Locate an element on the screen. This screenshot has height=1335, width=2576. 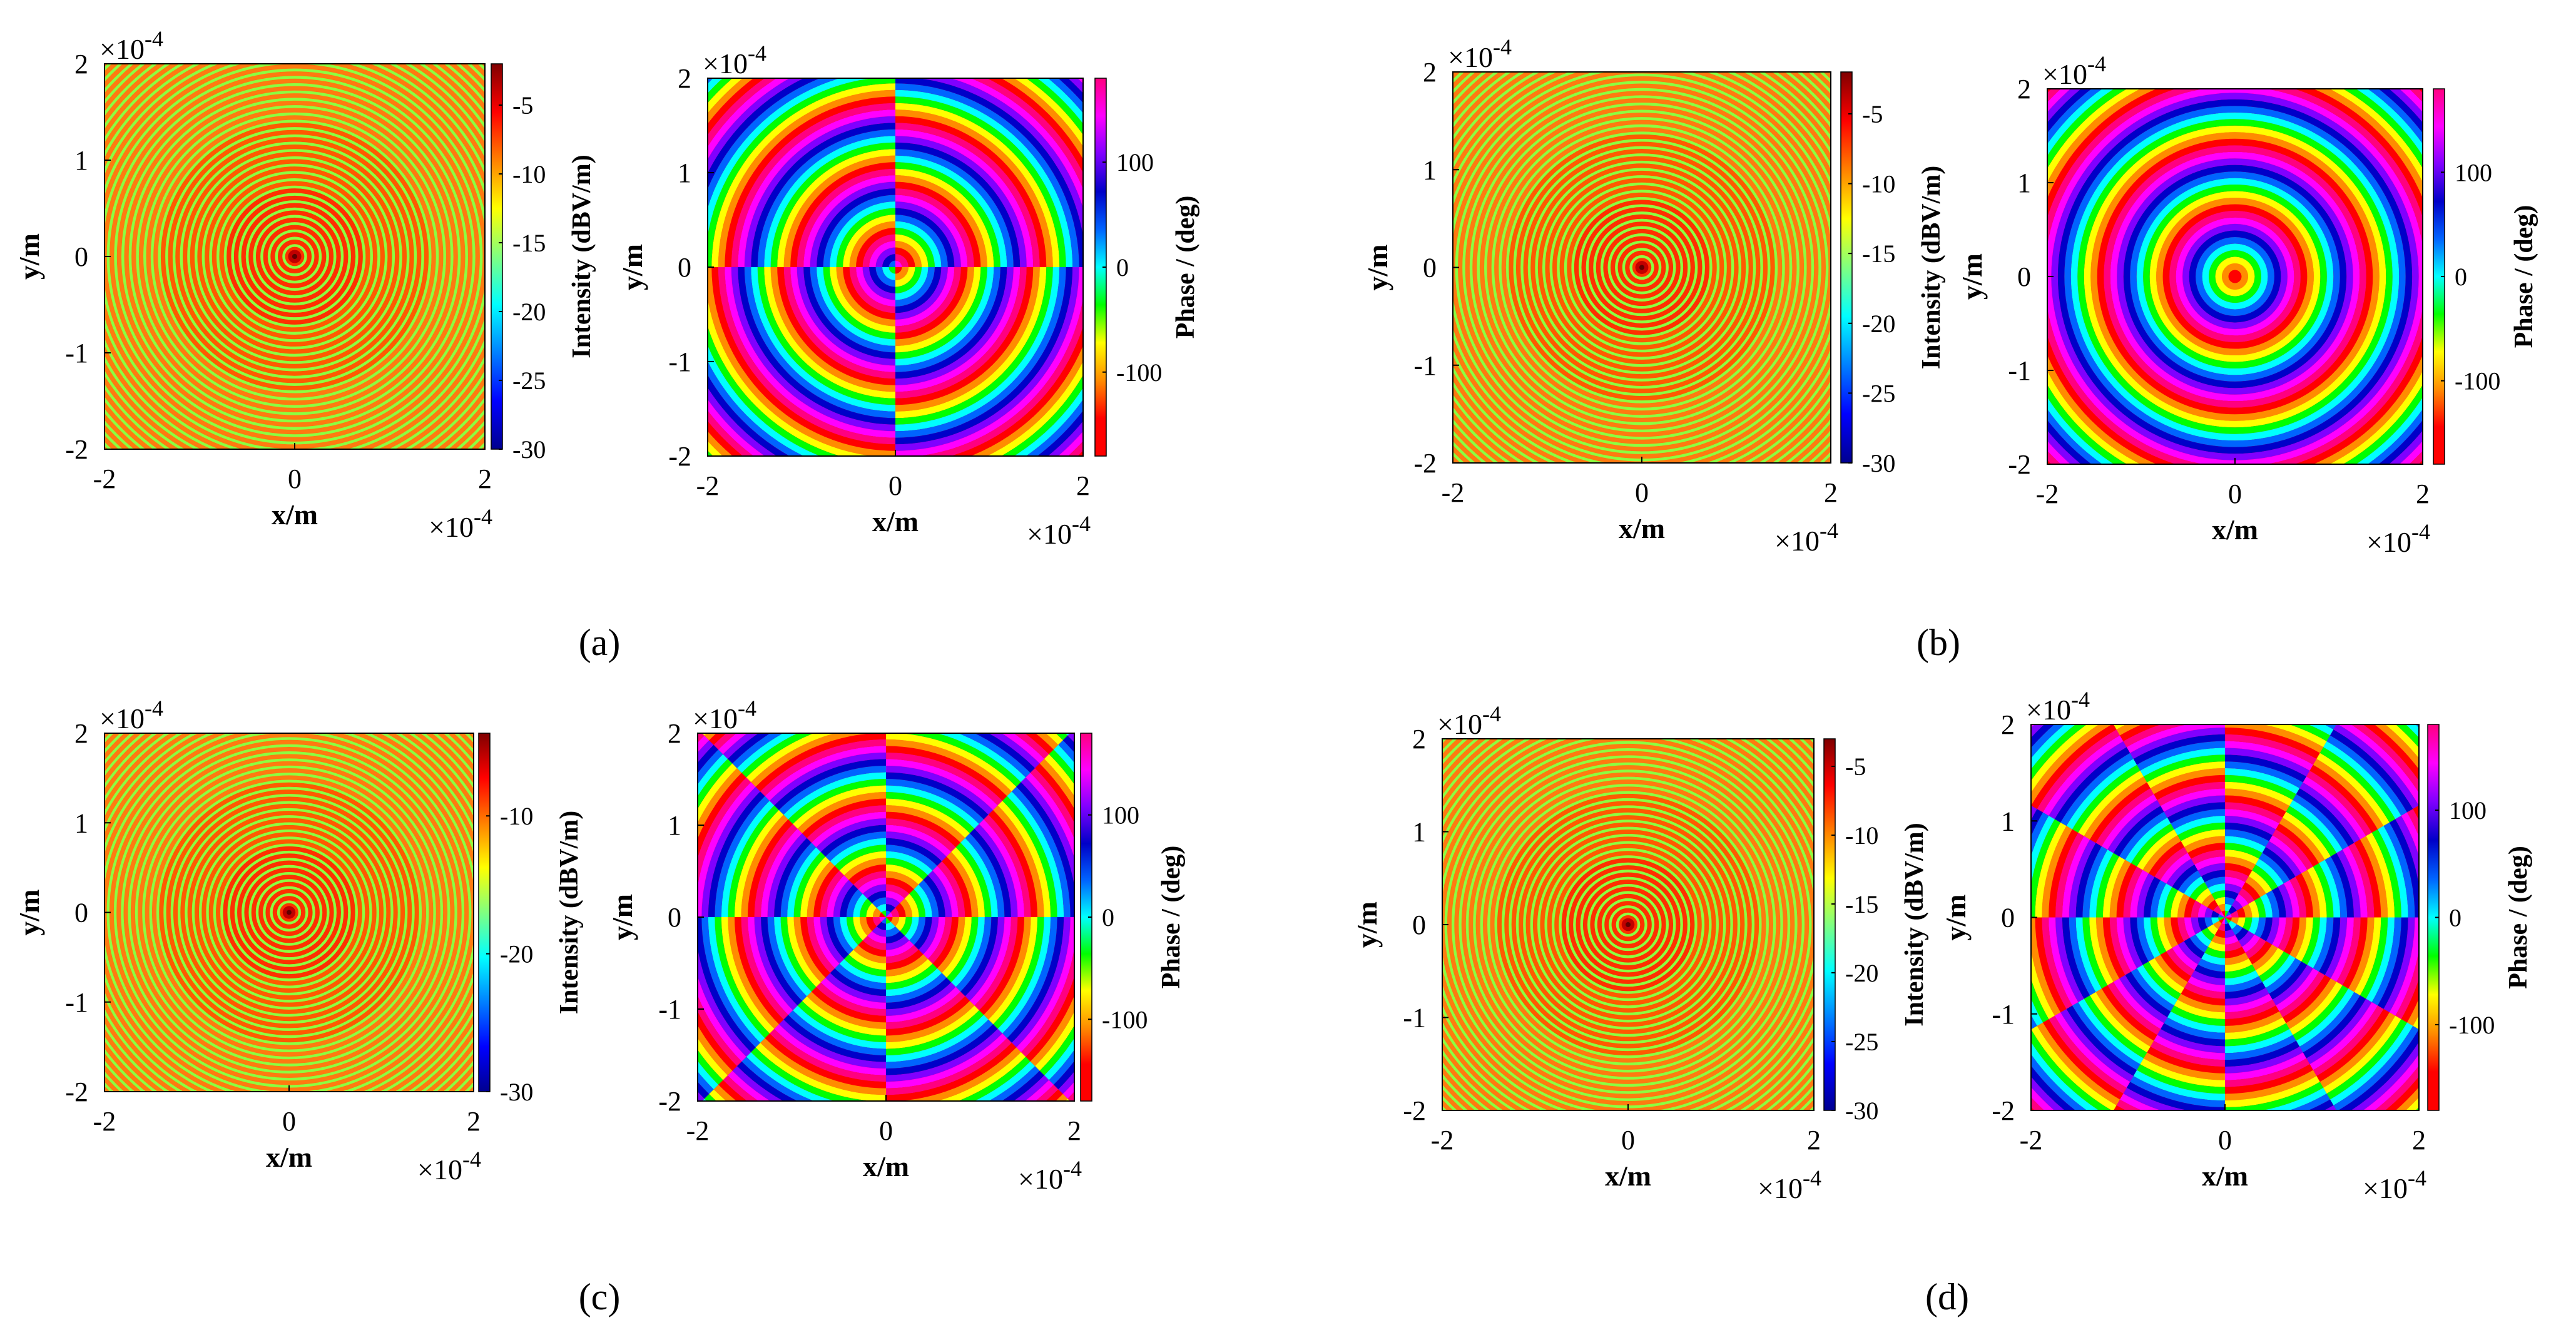
d-intensity-colorbar-label: Intensity (dBV/m) is located at coordinates (1914, 925).